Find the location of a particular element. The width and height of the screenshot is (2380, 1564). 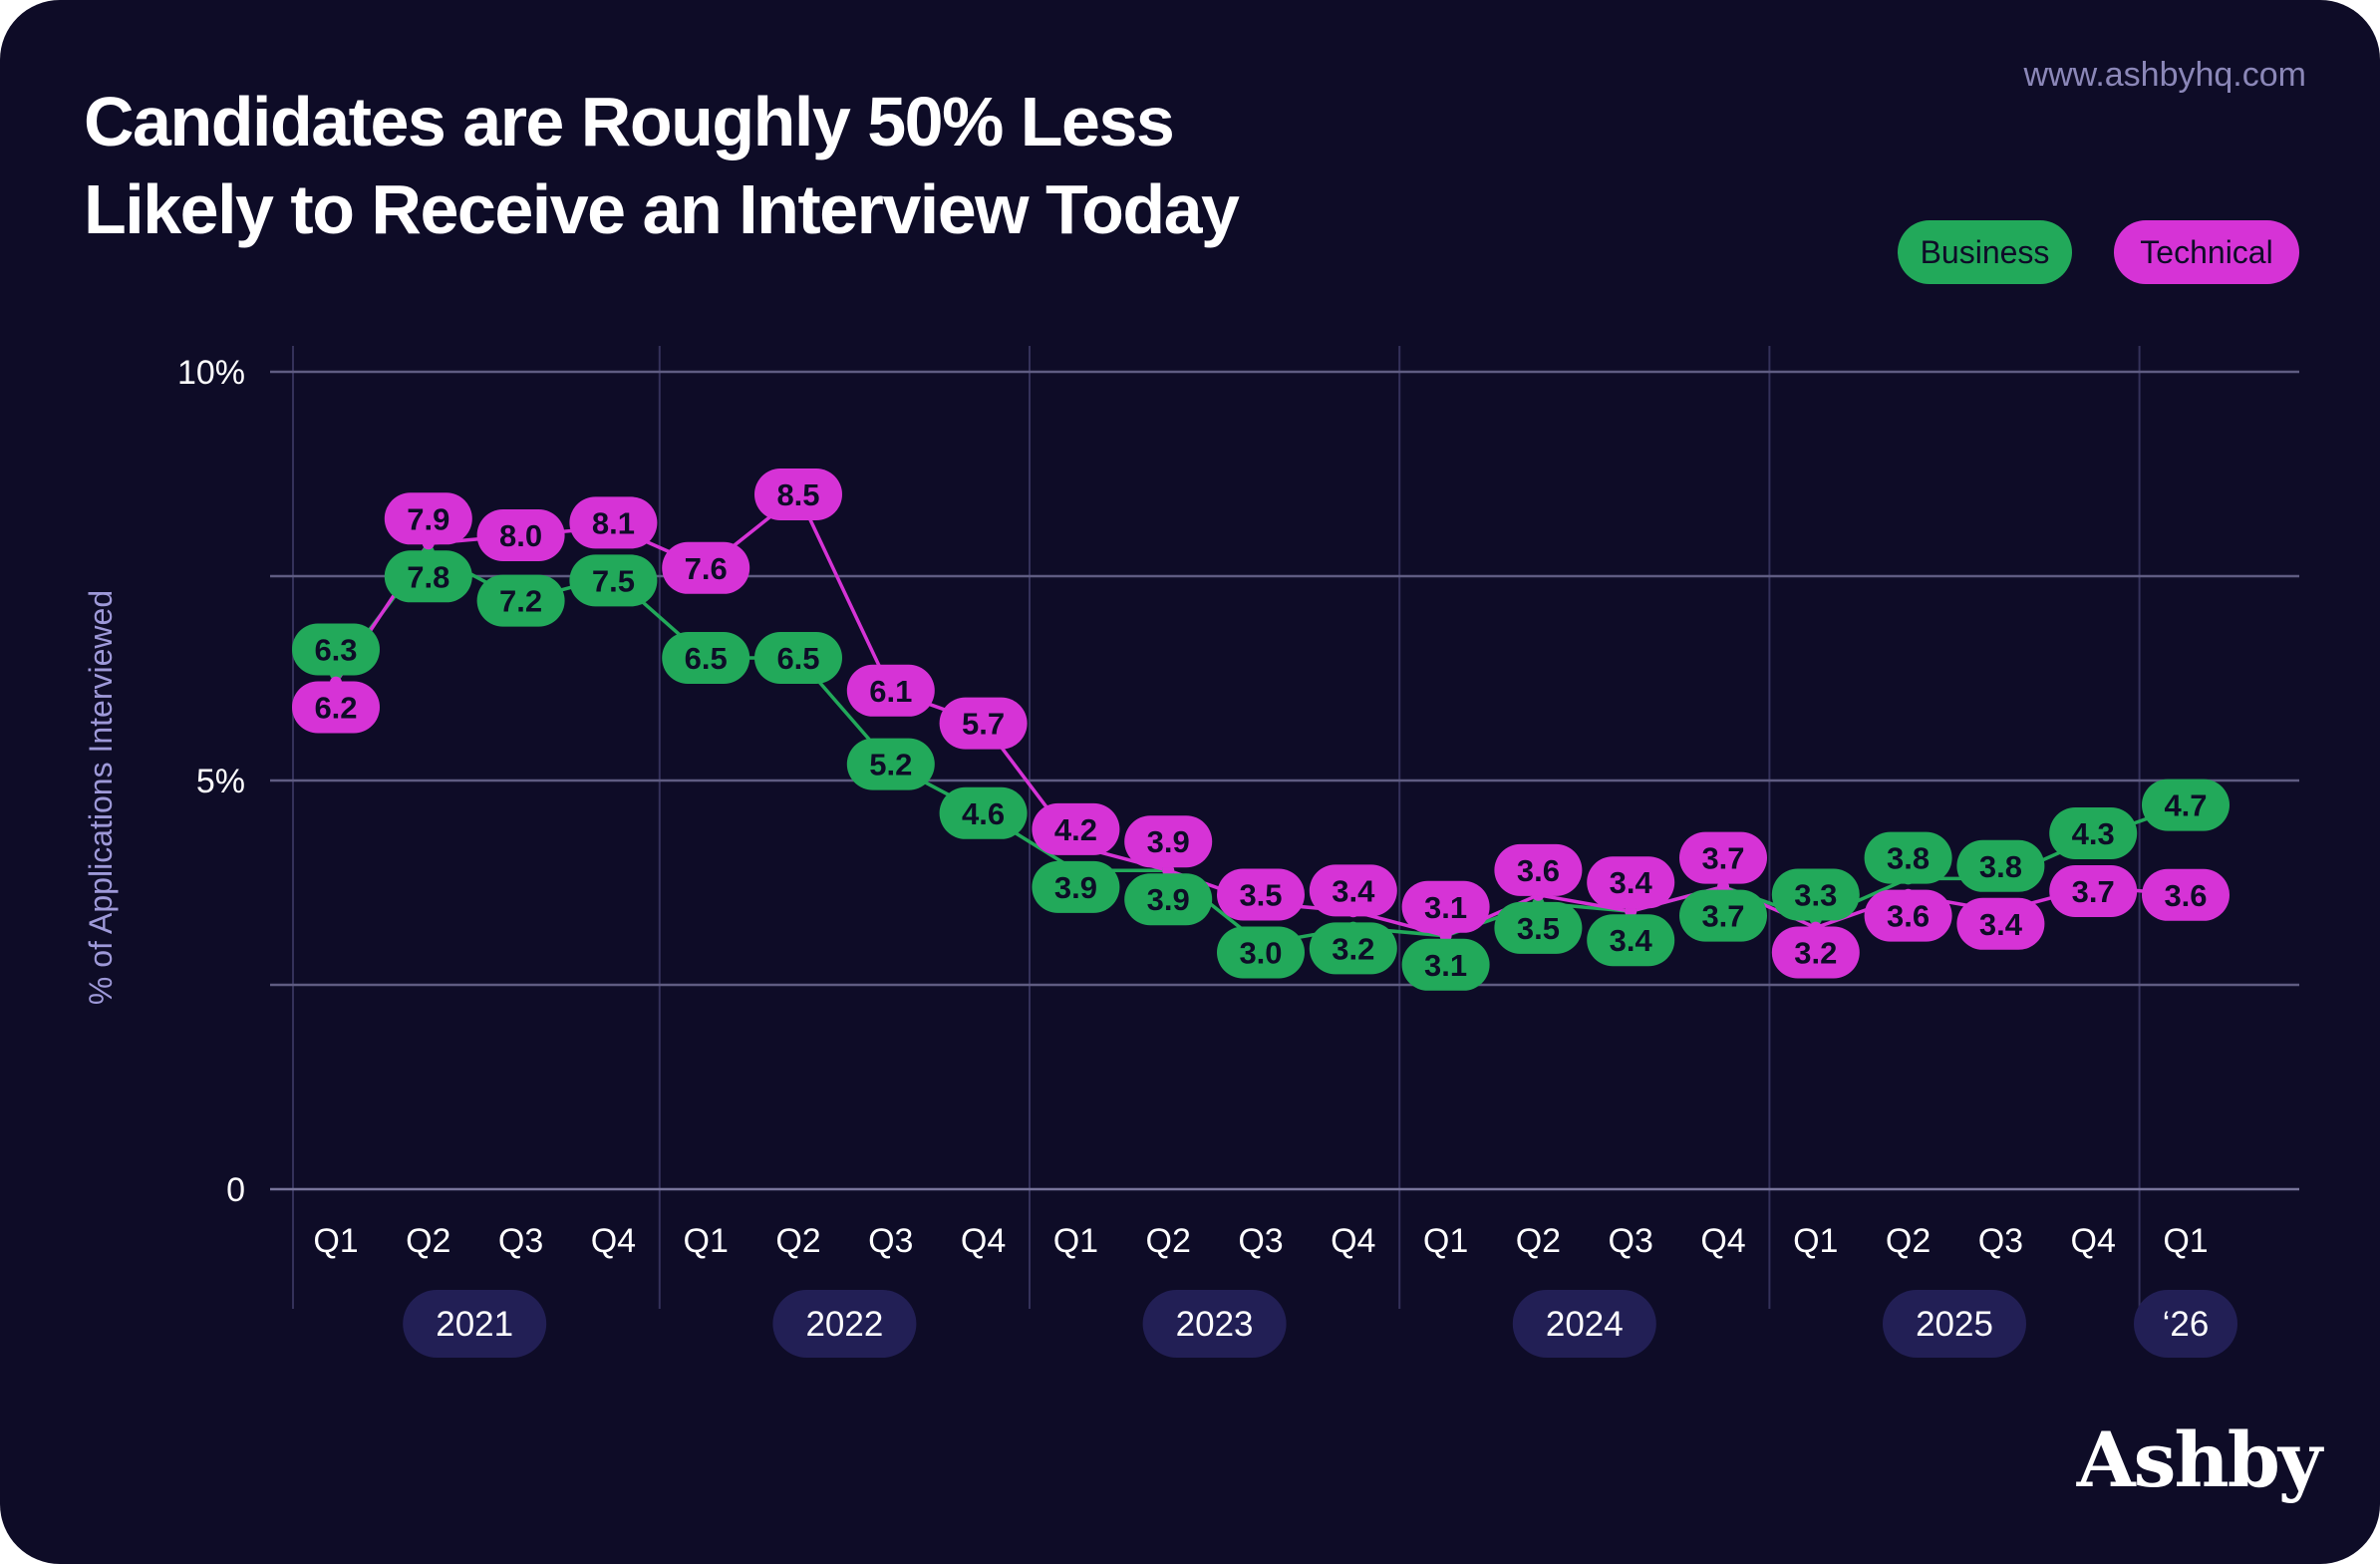

year-label: 2024 is located at coordinates (1585, 1325).